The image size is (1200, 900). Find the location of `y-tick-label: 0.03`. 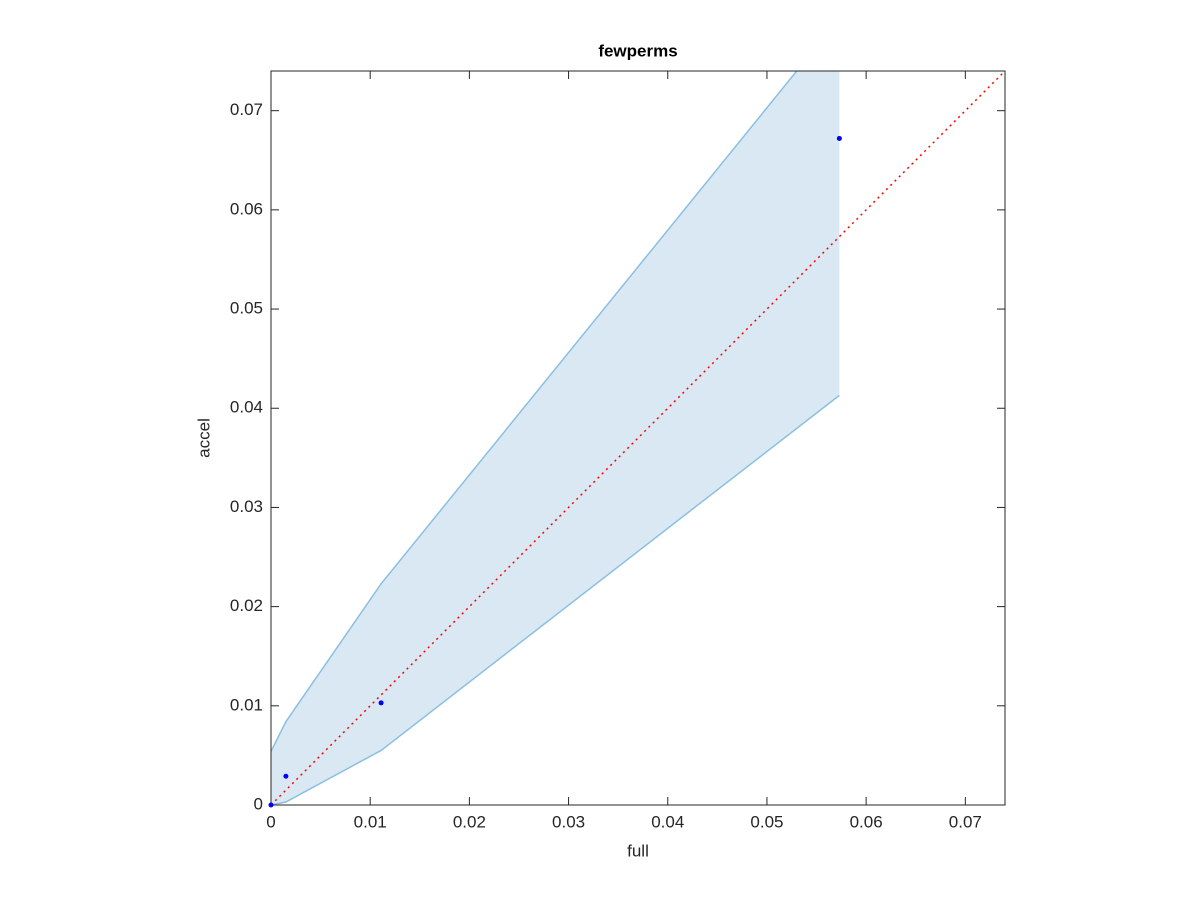

y-tick-label: 0.03 is located at coordinates (246, 506).